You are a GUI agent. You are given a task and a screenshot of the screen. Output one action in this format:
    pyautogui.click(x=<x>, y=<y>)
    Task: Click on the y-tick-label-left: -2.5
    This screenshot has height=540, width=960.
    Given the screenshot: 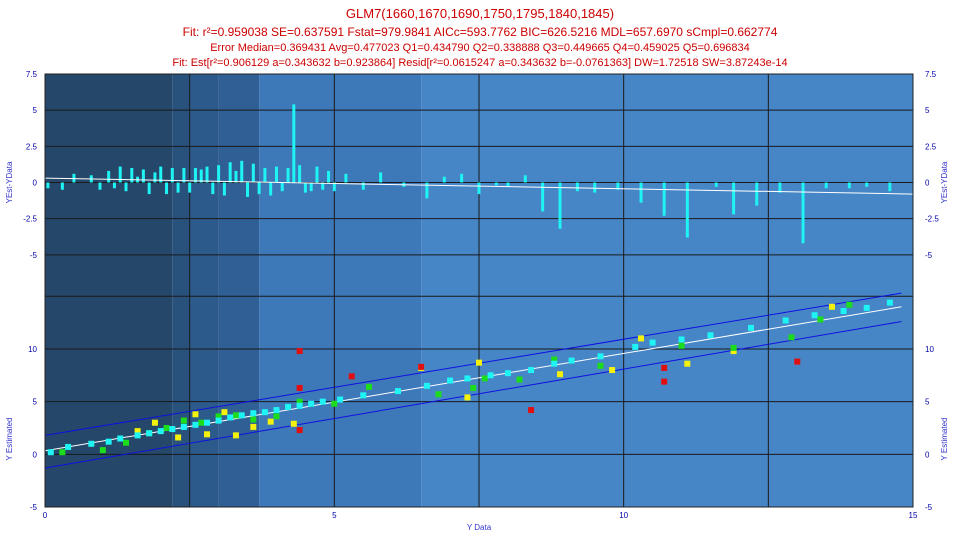 What is the action you would take?
    pyautogui.click(x=30, y=219)
    